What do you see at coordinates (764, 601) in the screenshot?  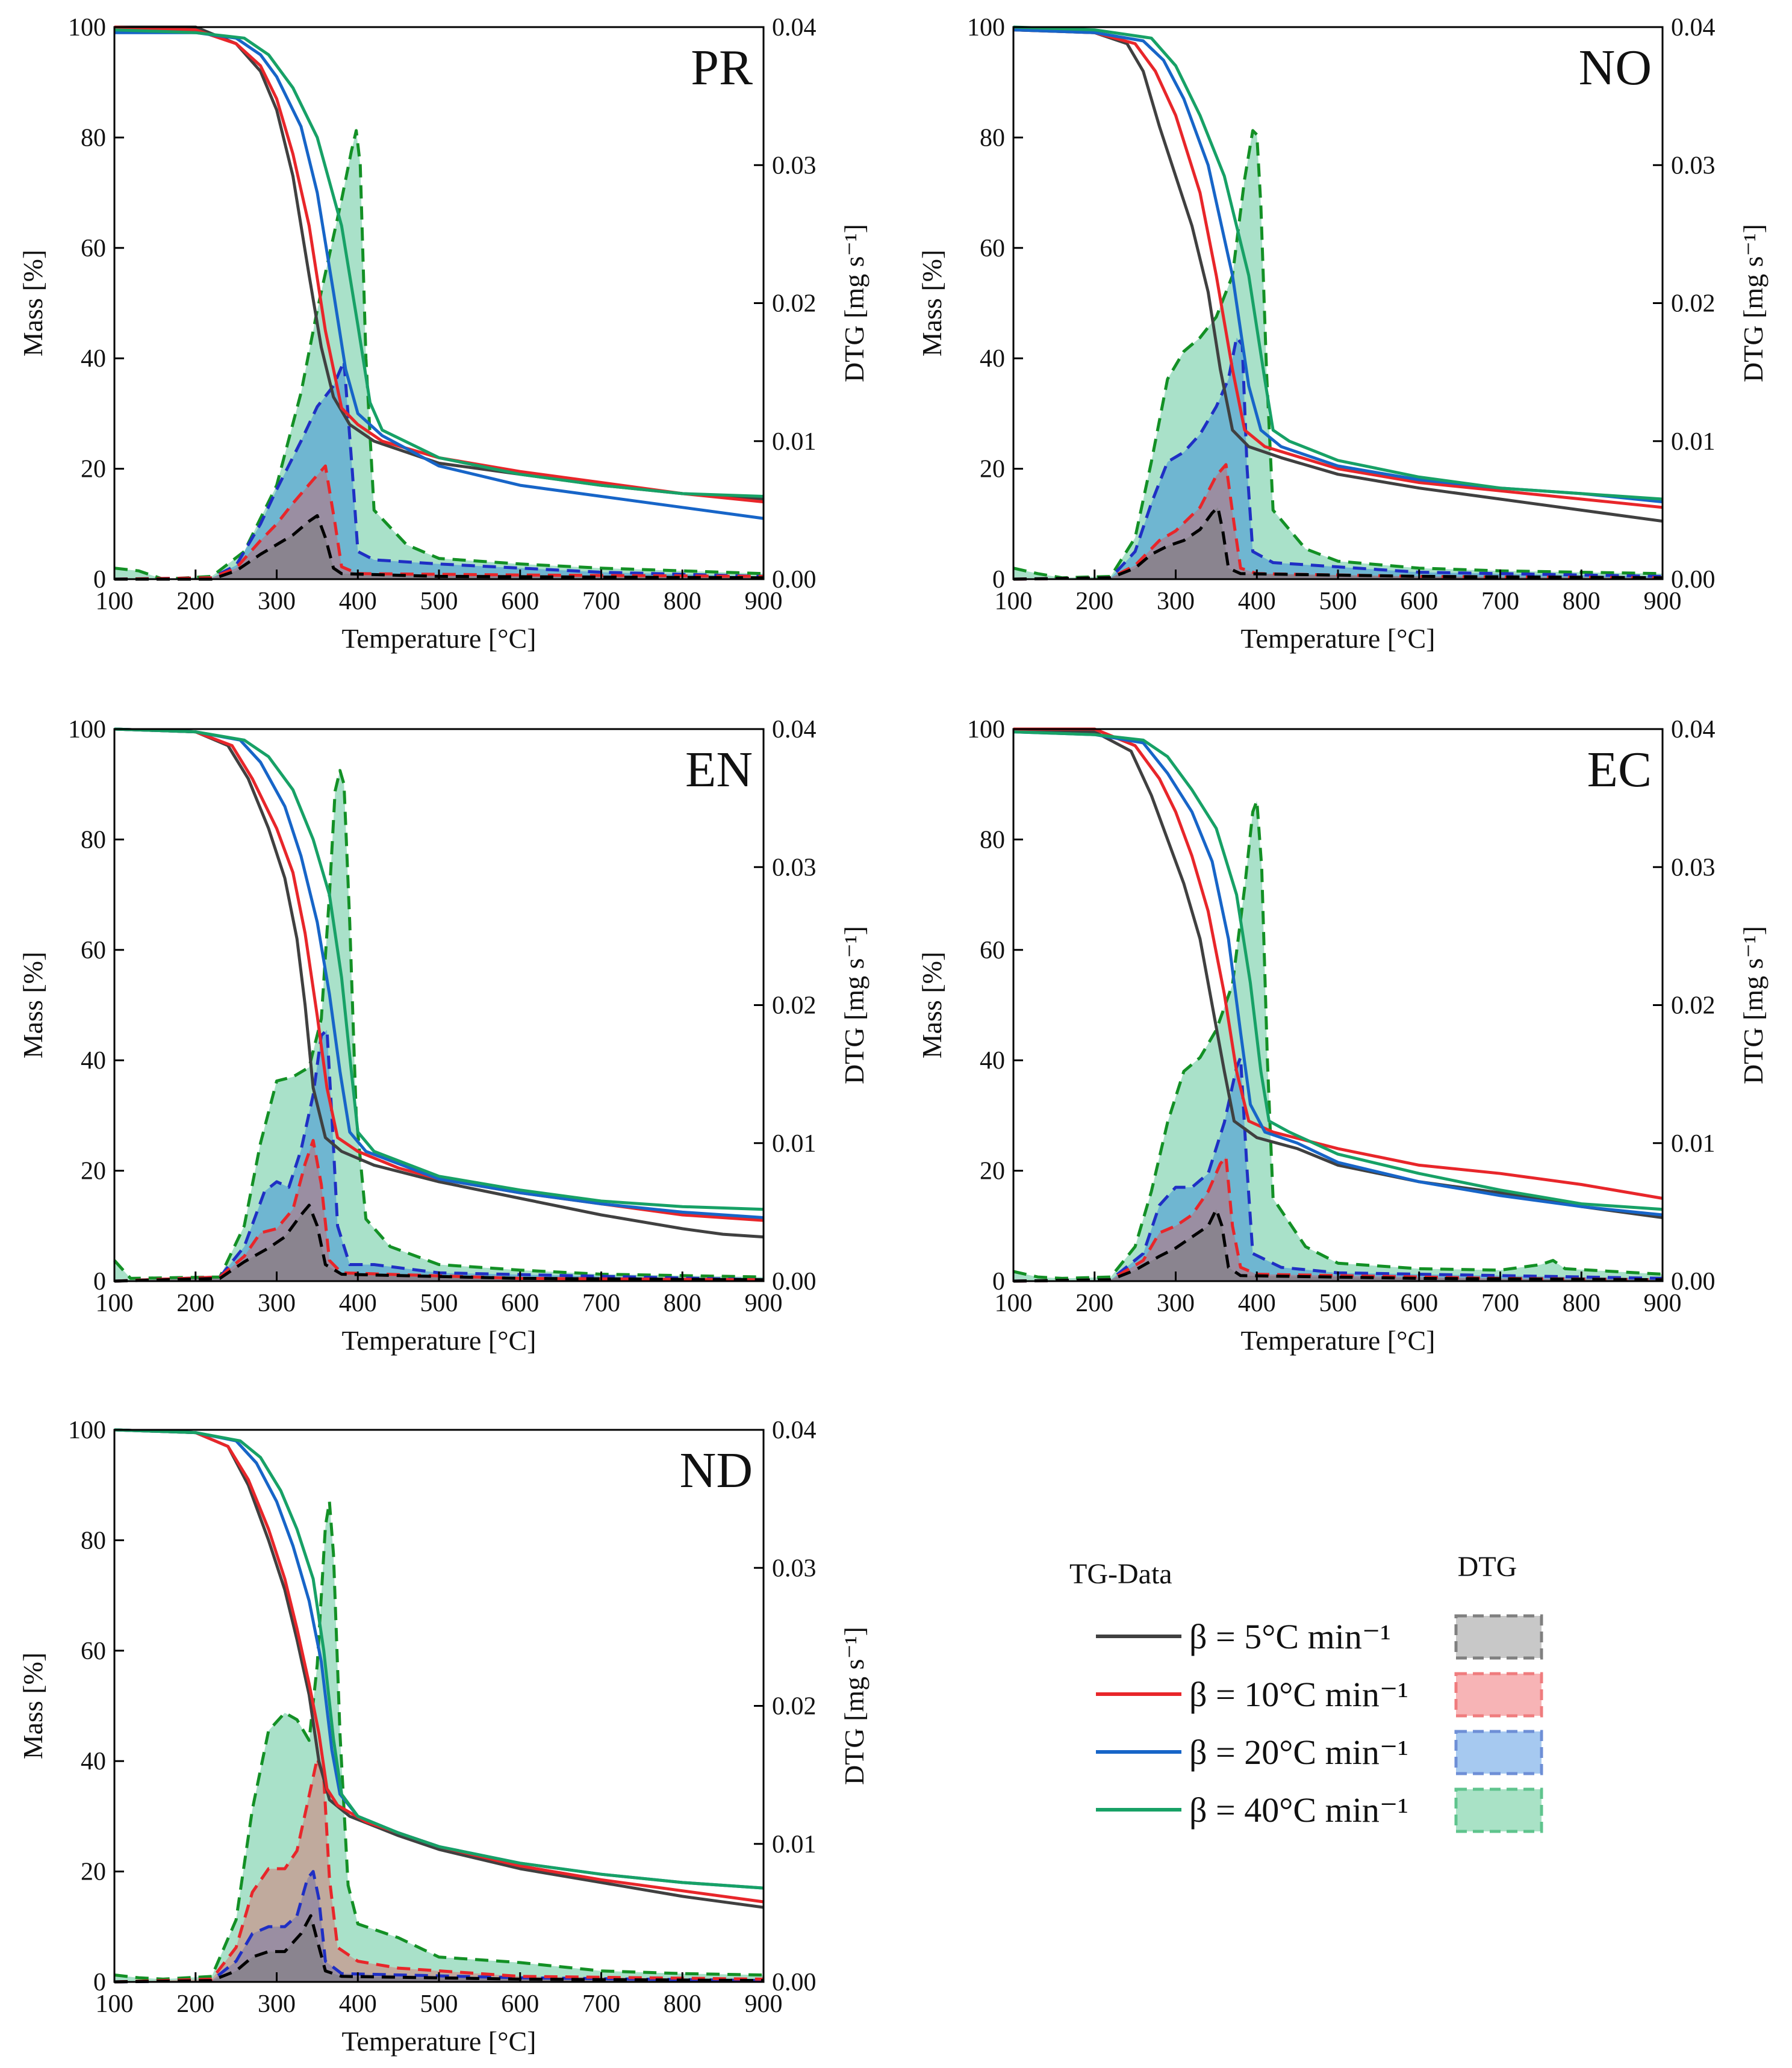 I see `x-tick-label: 900` at bounding box center [764, 601].